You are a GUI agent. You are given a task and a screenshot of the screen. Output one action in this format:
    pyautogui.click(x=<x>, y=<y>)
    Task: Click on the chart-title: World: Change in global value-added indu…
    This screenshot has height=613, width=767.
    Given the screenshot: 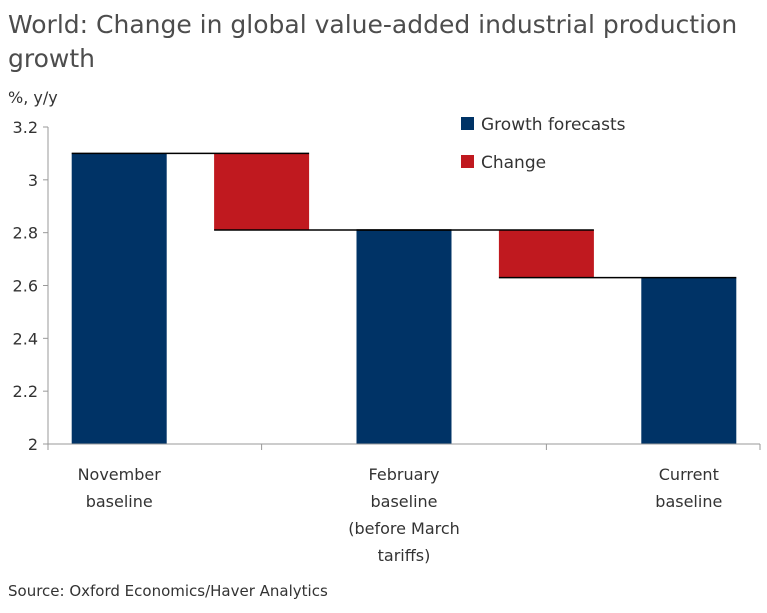 What is the action you would take?
    pyautogui.click(x=373, y=41)
    